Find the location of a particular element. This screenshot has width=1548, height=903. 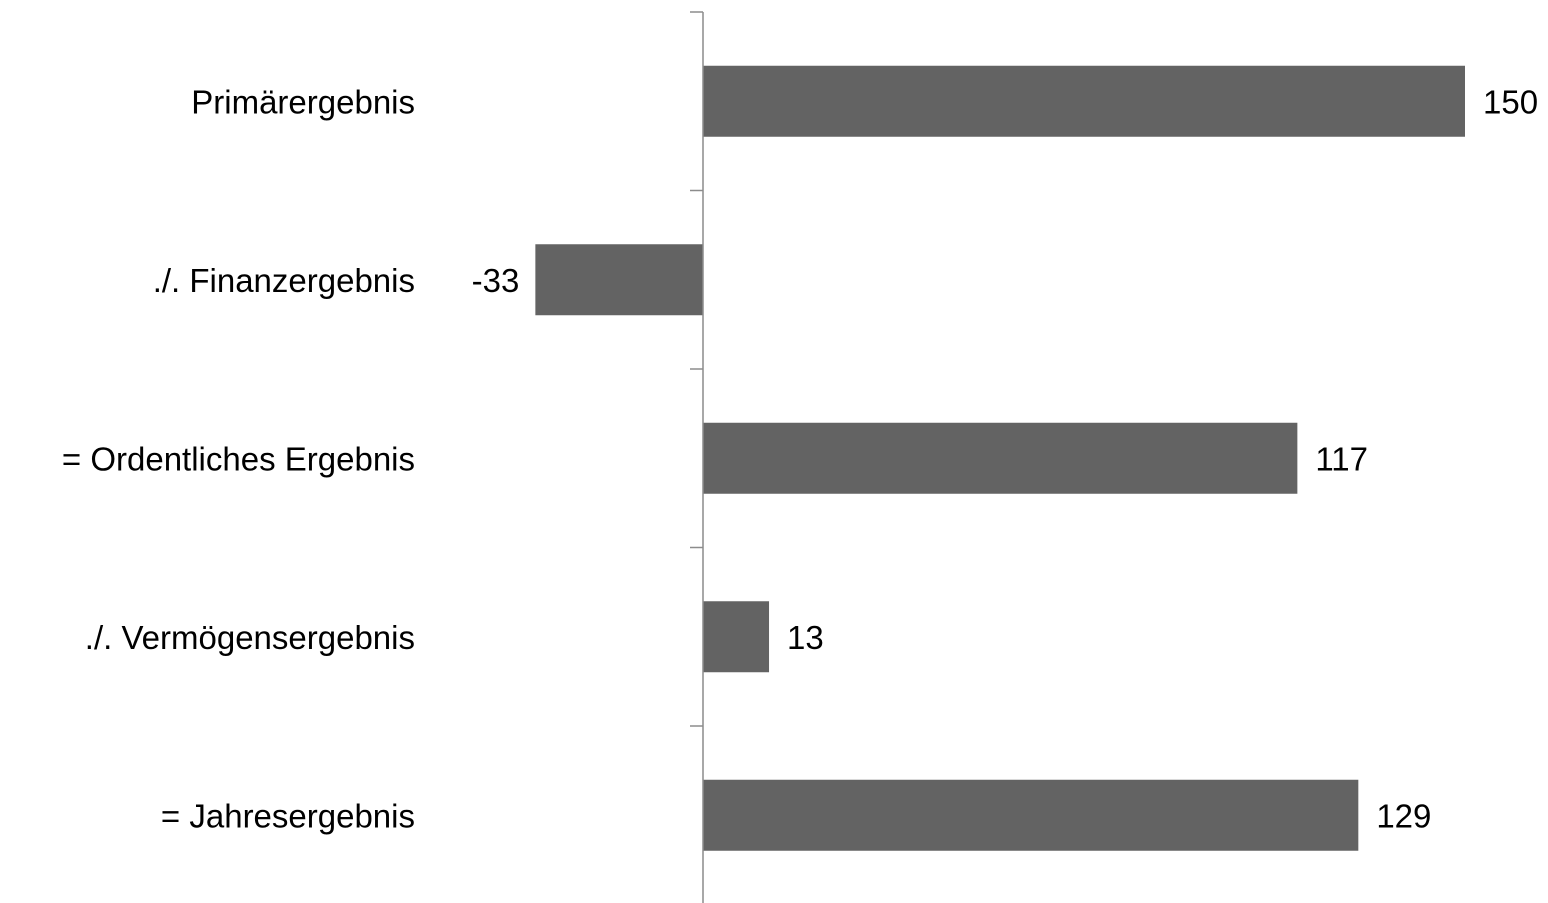

category-label-4: = Jahresergebnis is located at coordinates (288, 815).